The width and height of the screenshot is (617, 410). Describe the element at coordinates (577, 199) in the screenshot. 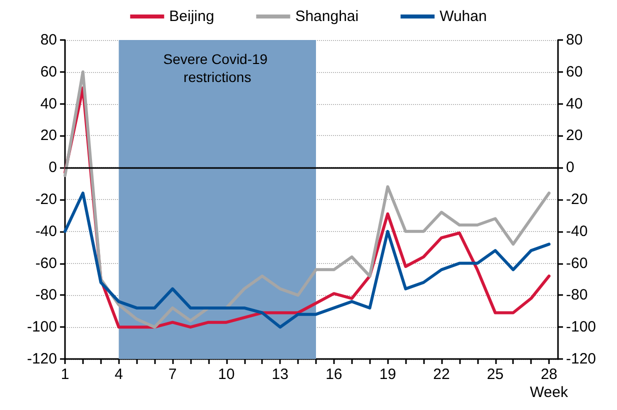

I see `y2-tick-label: -20` at that location.